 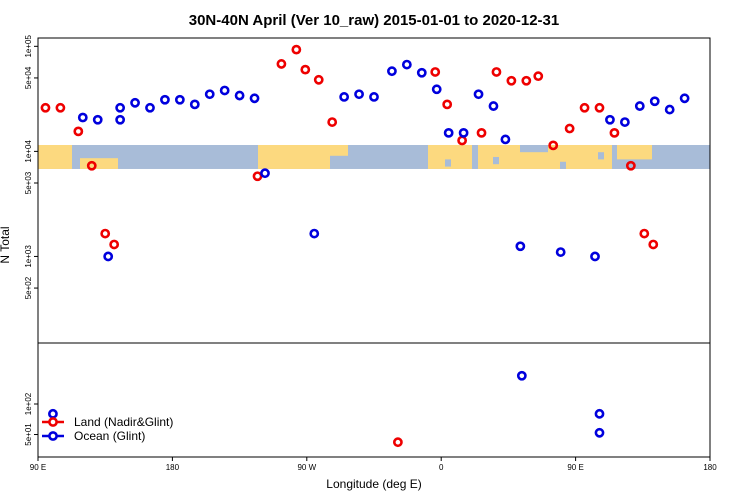 What do you see at coordinates (28, 151) in the screenshot?
I see `upper-y-tick-label-3: 1e+04` at bounding box center [28, 151].